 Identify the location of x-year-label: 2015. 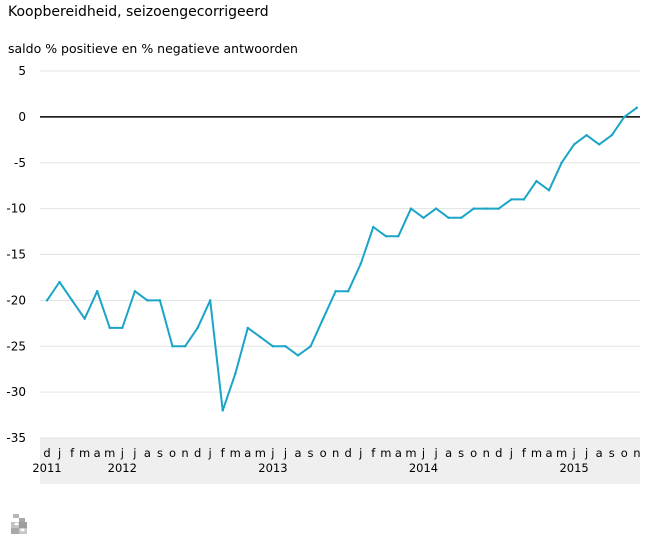
(573, 468).